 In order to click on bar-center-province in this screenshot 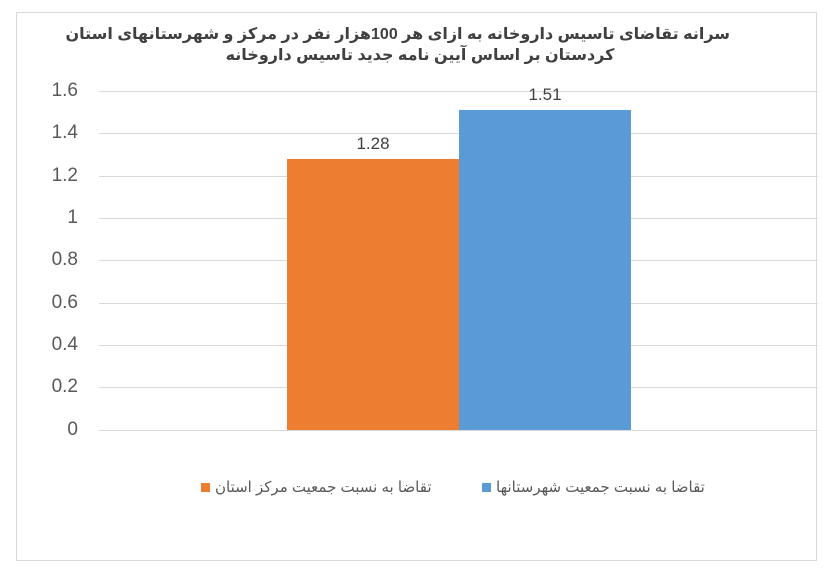, I will do `click(373, 294)`.